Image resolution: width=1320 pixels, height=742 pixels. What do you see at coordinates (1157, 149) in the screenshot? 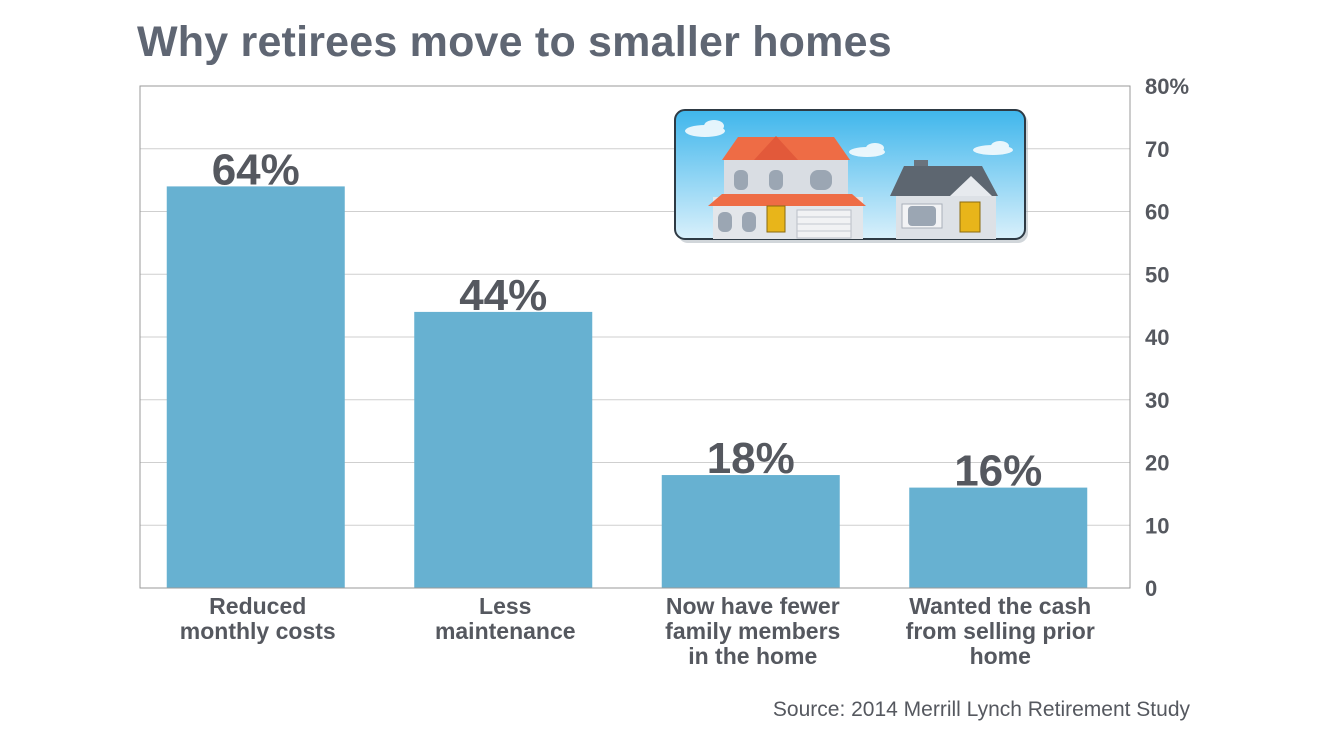
I see `y-tick-label: 70` at bounding box center [1157, 149].